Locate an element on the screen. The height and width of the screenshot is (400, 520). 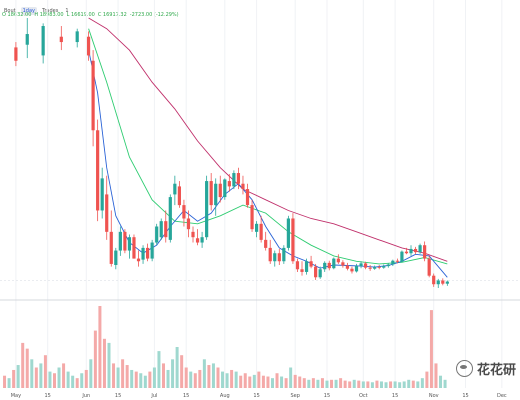
ohlc-open: O 18632.00 is located at coordinates (17, 15).